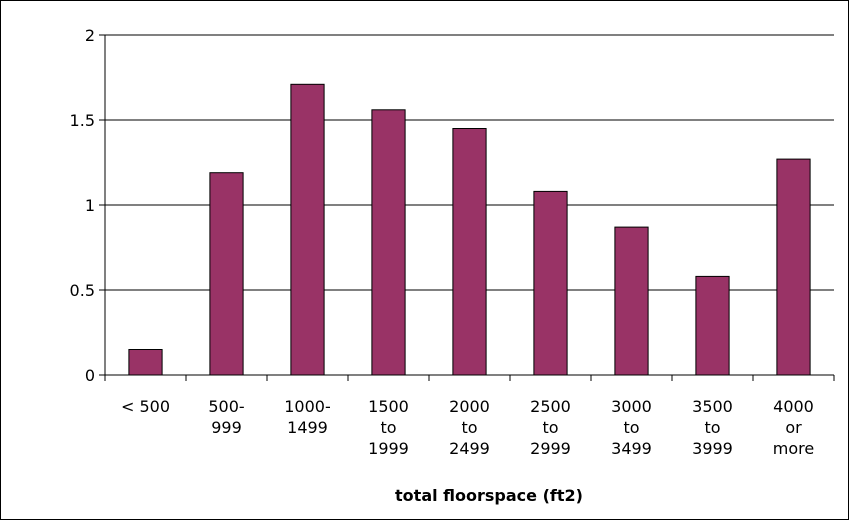  I want to click on x-tick-label-line: more, so click(793, 448).